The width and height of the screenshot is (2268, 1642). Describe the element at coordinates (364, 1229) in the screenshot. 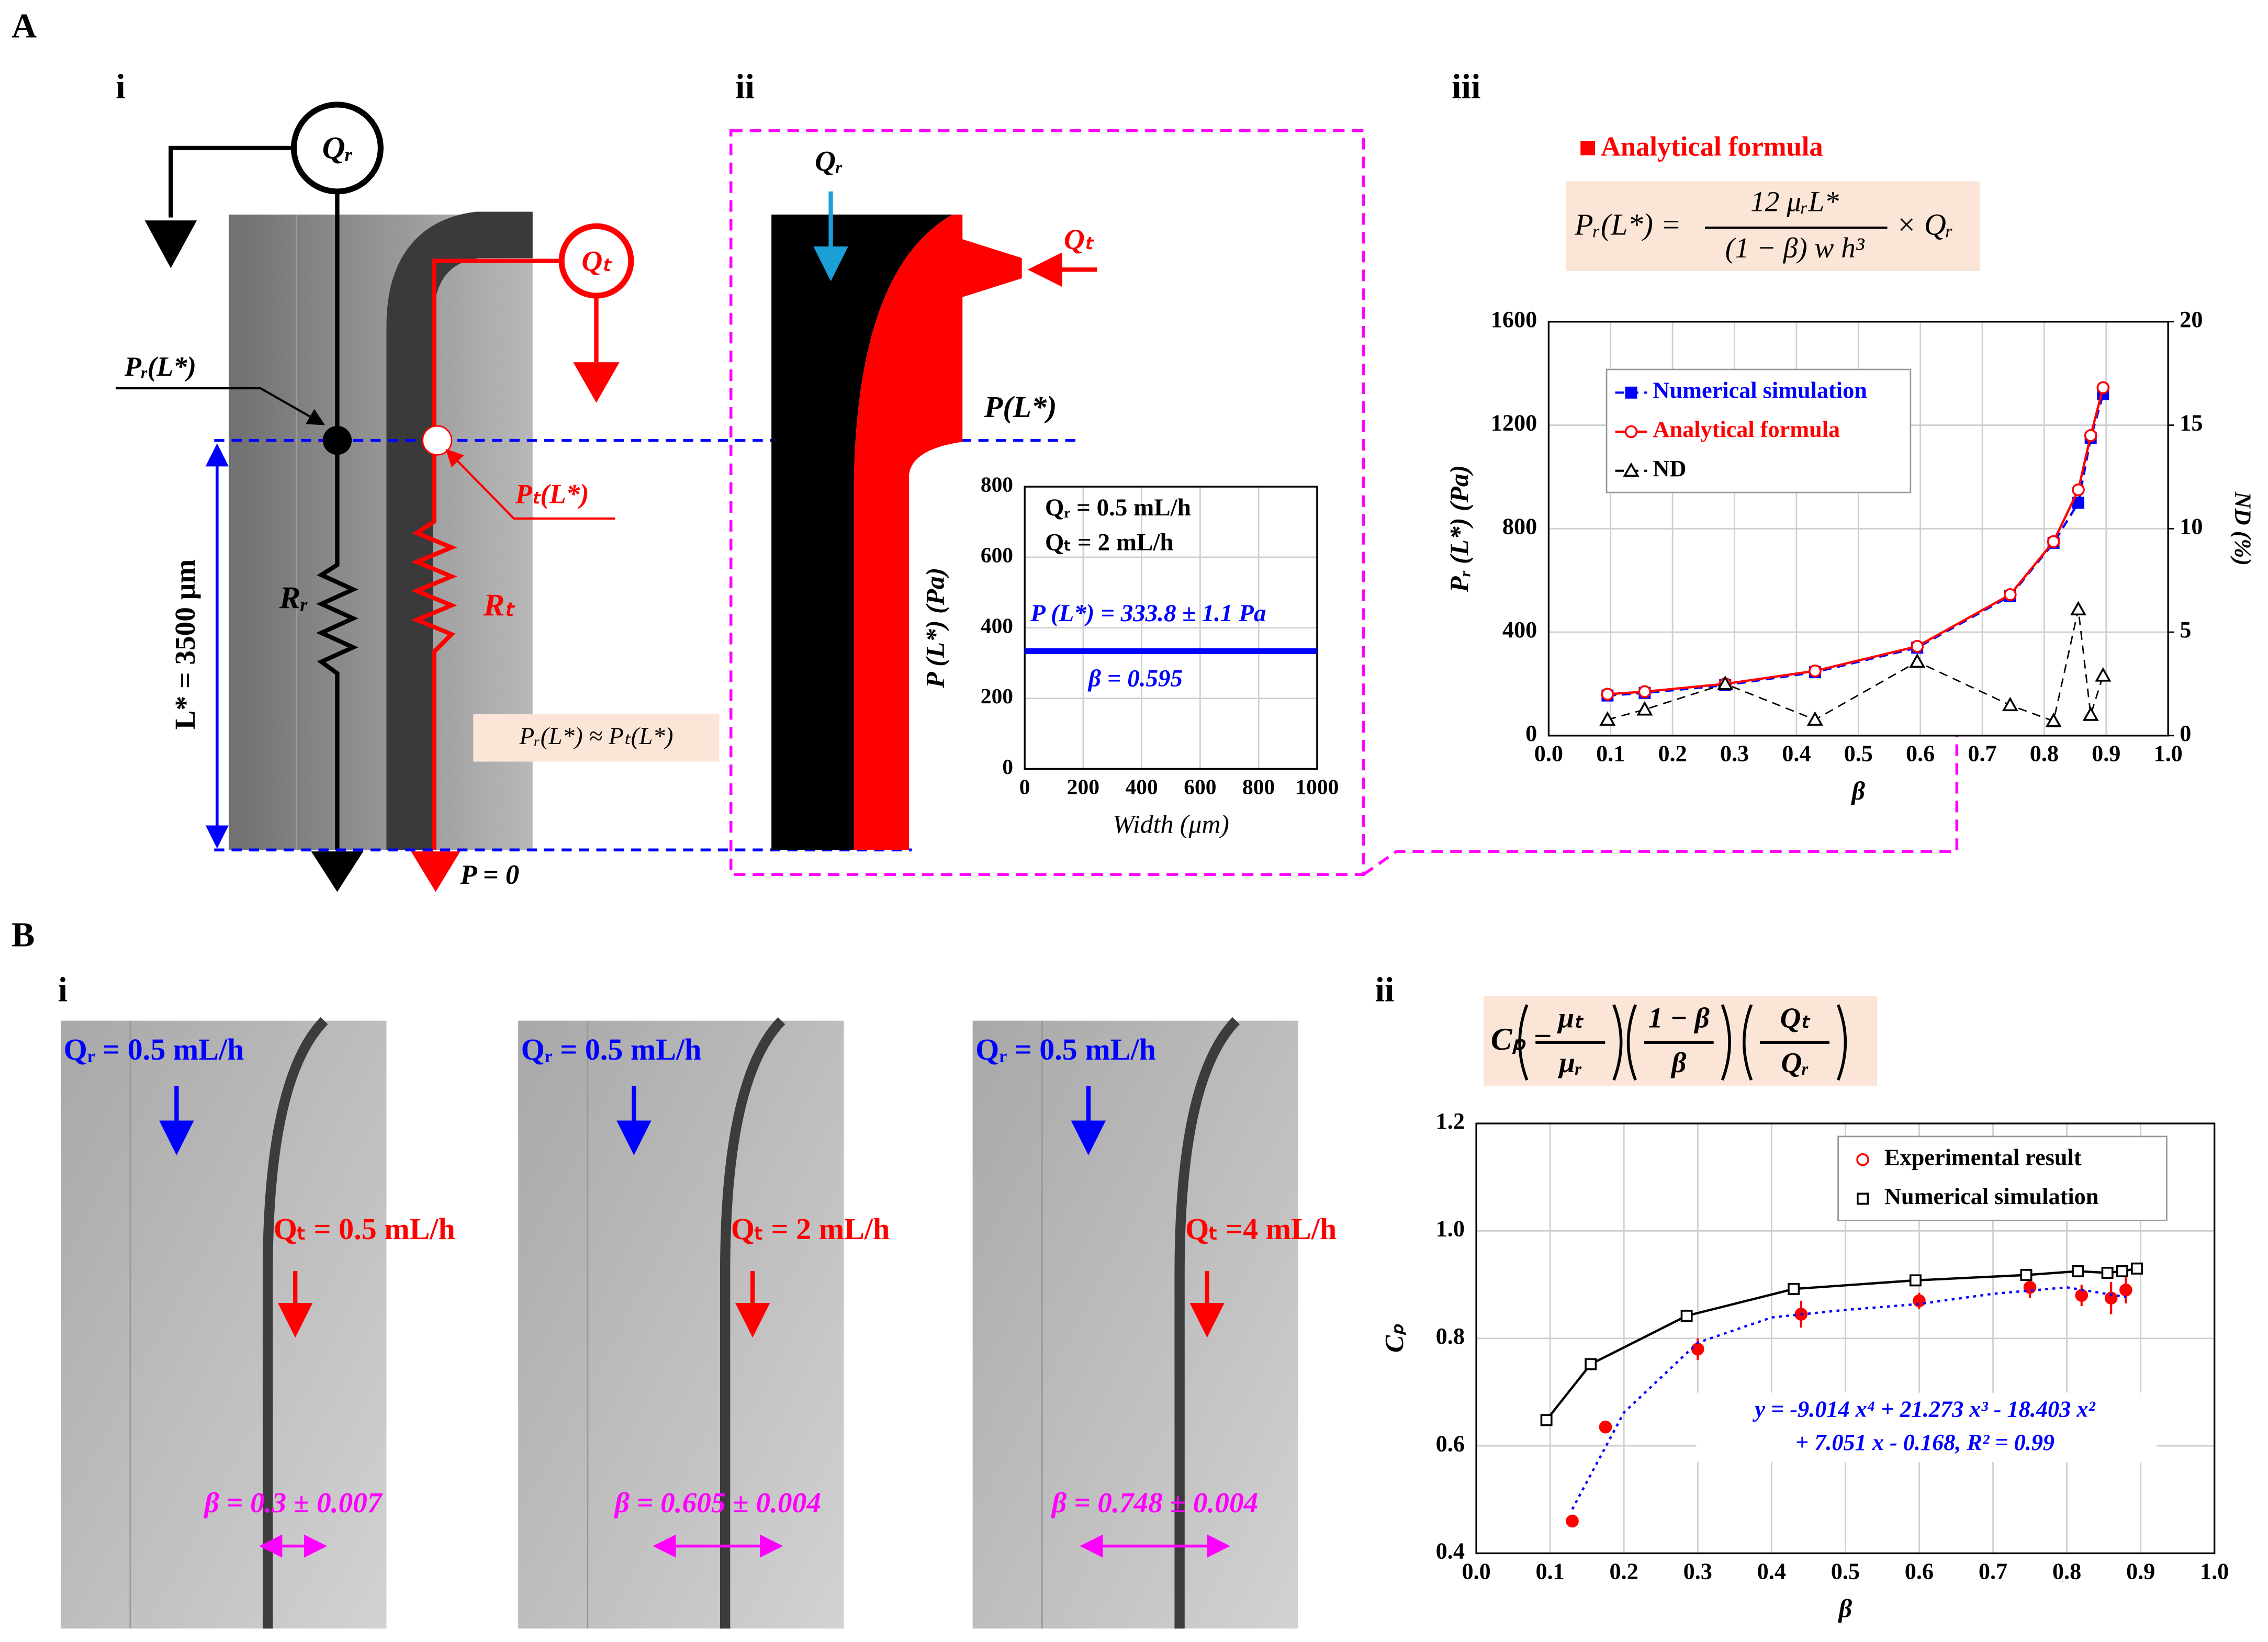

I see `flow-label: Qₜ = 0.5 mL/h` at that location.